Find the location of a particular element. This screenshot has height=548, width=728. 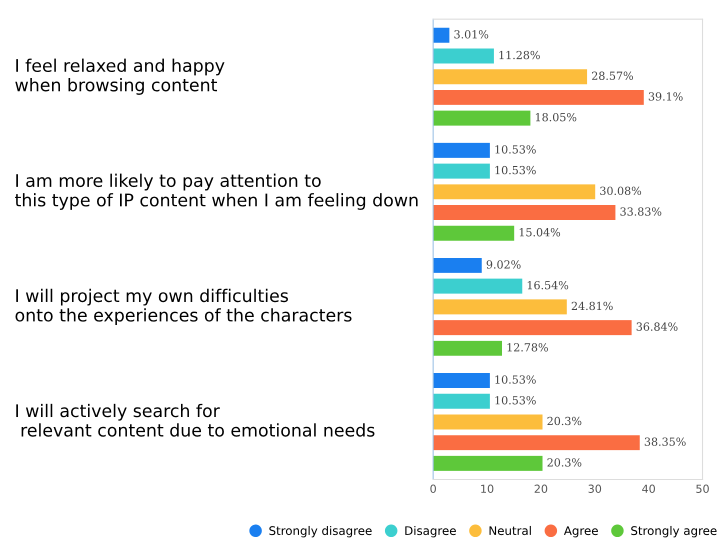

data-label: 28.57% is located at coordinates (612, 76).